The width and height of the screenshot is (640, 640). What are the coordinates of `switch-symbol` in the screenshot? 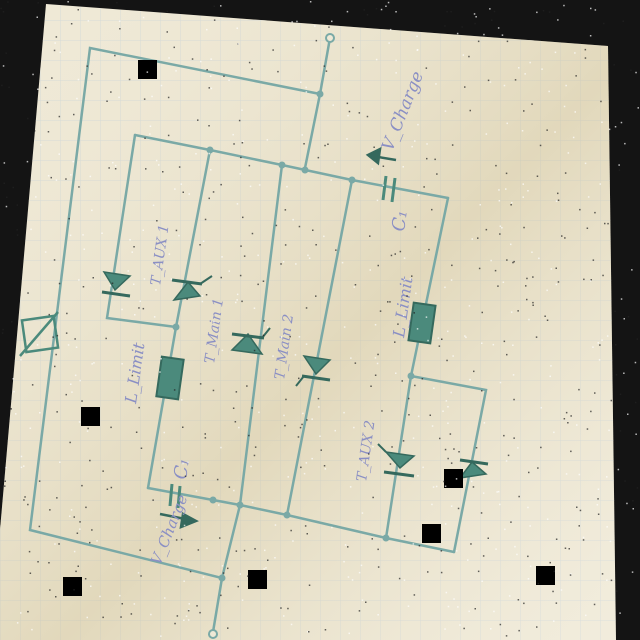 It's located at (39, 334).